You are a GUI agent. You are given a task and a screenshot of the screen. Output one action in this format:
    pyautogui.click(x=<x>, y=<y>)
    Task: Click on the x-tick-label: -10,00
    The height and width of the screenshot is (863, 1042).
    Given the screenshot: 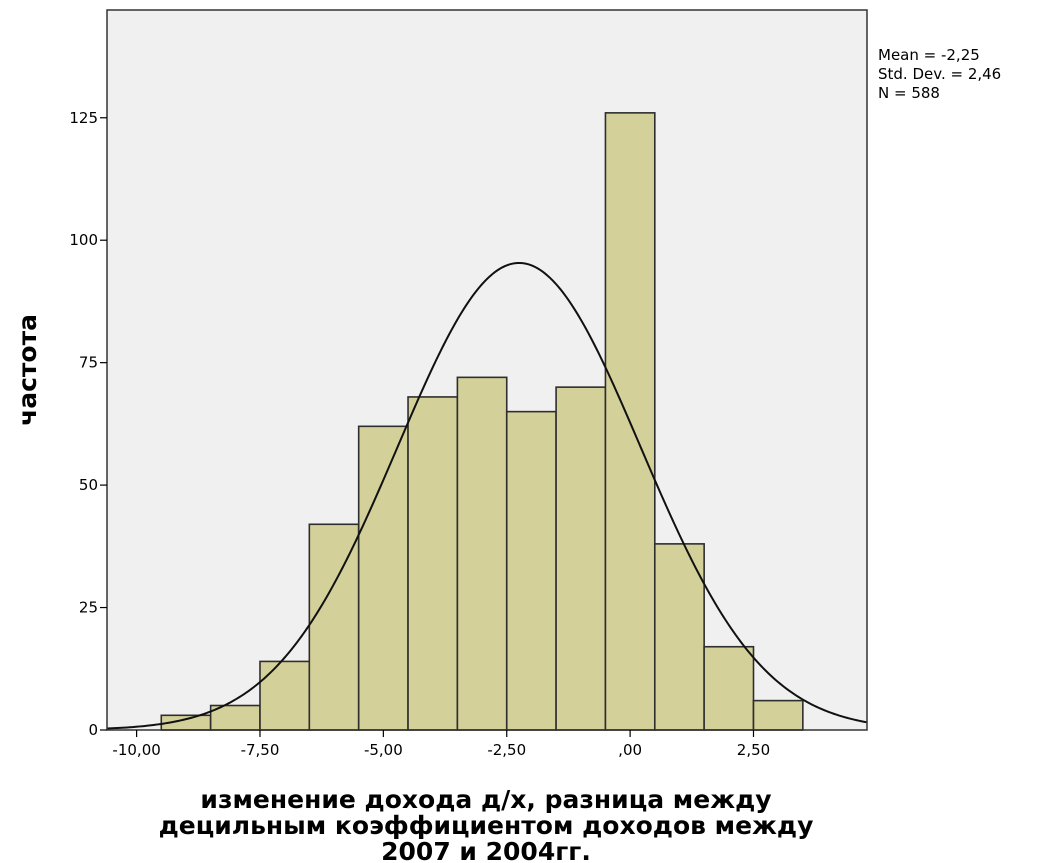 What is the action you would take?
    pyautogui.click(x=136, y=750)
    